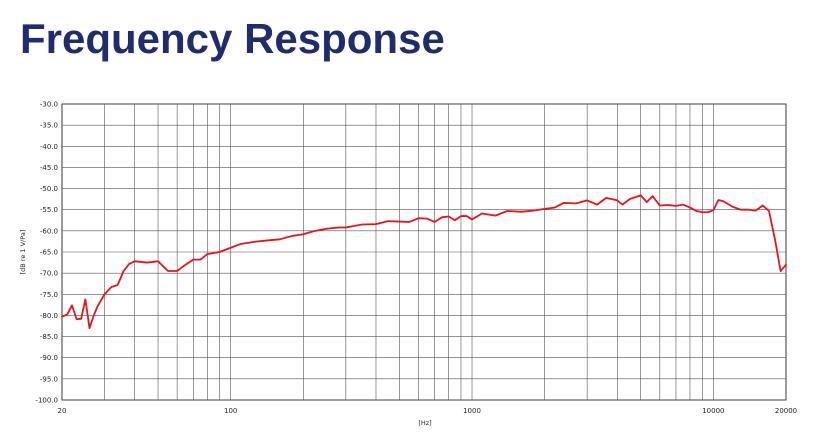 The height and width of the screenshot is (445, 814). What do you see at coordinates (49, 189) in the screenshot?
I see `y-tick-label: -50.0` at bounding box center [49, 189].